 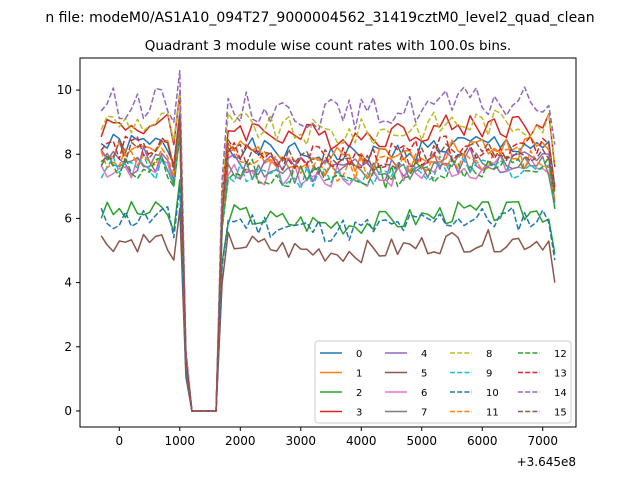 What do you see at coordinates (119, 441) in the screenshot?
I see `x-tick-label: 0` at bounding box center [119, 441].